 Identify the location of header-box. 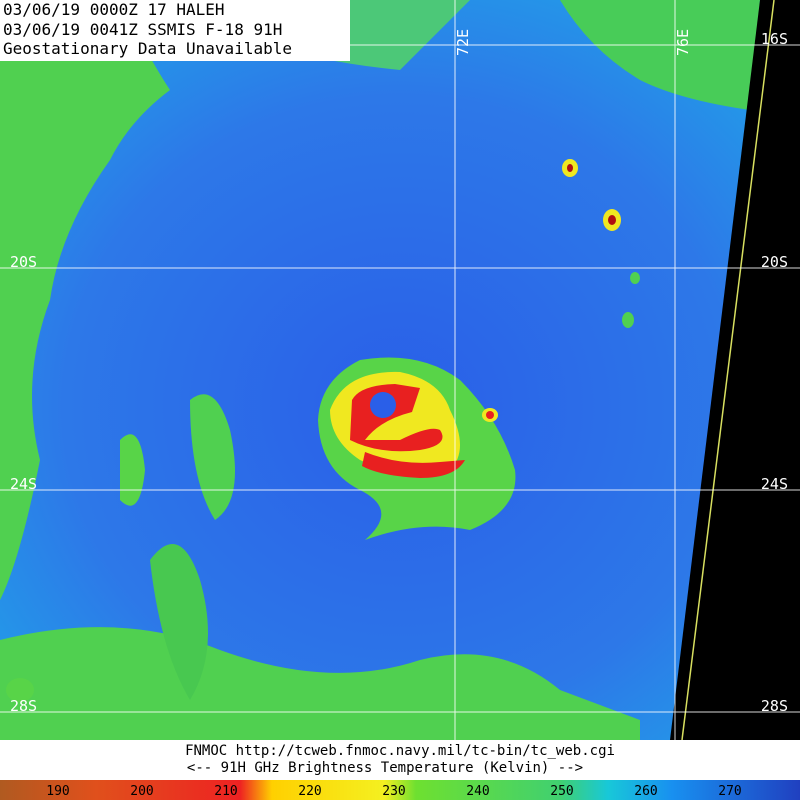
(175, 30).